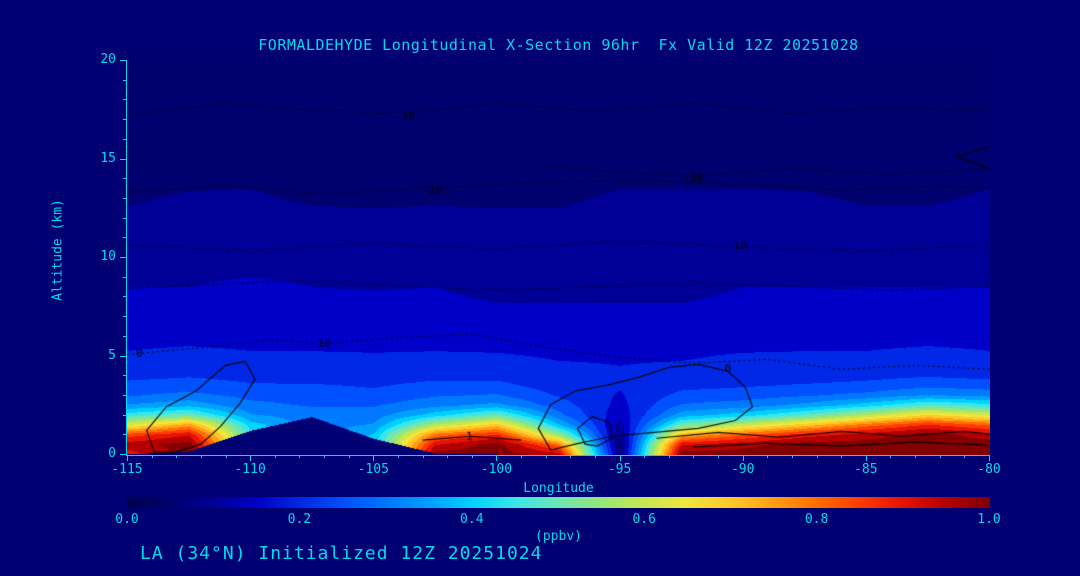 The height and width of the screenshot is (576, 1080). I want to click on x-tick-label: -115, so click(127, 469).